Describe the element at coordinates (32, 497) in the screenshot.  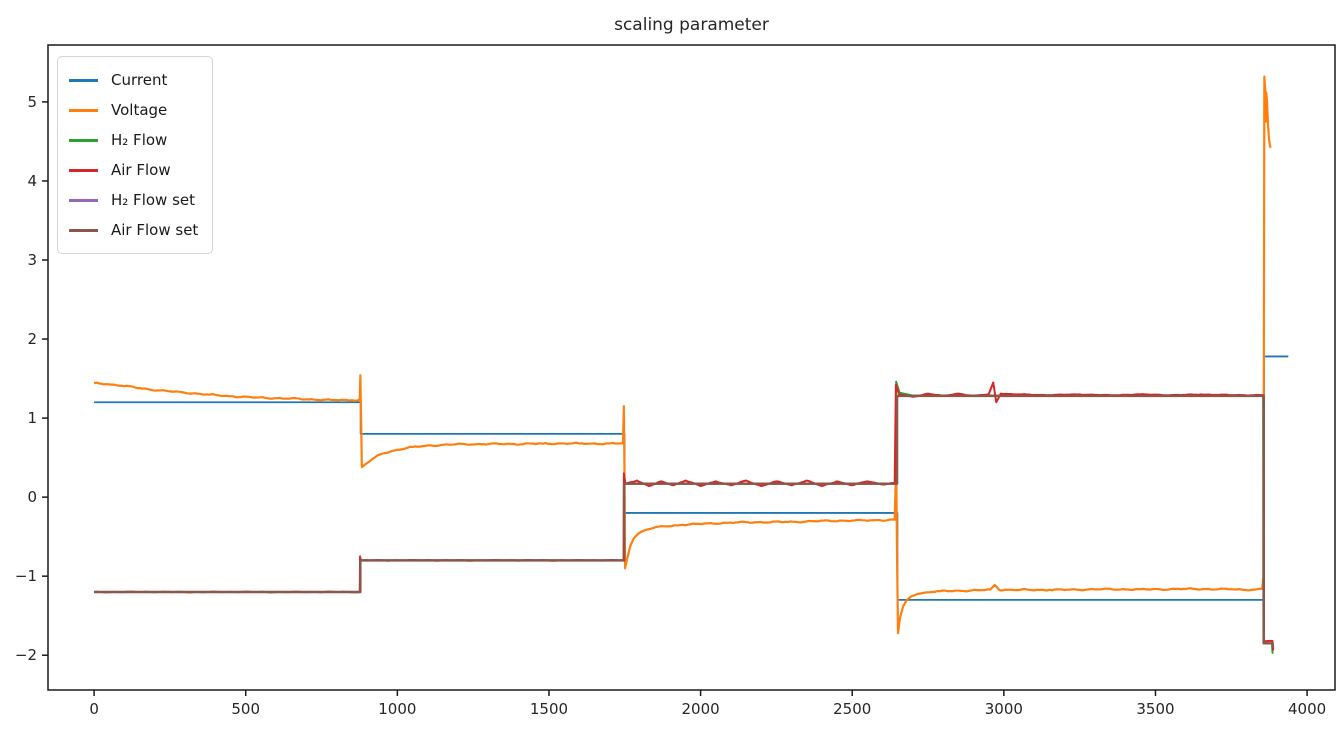
I see `y-tick-label: 0` at that location.